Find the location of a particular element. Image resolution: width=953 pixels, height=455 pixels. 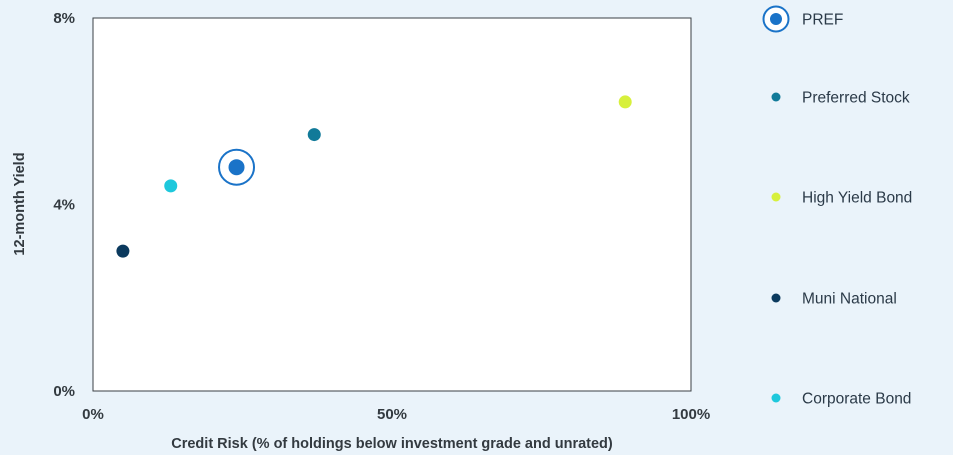

legend-label: High Yield Bond is located at coordinates (857, 198).